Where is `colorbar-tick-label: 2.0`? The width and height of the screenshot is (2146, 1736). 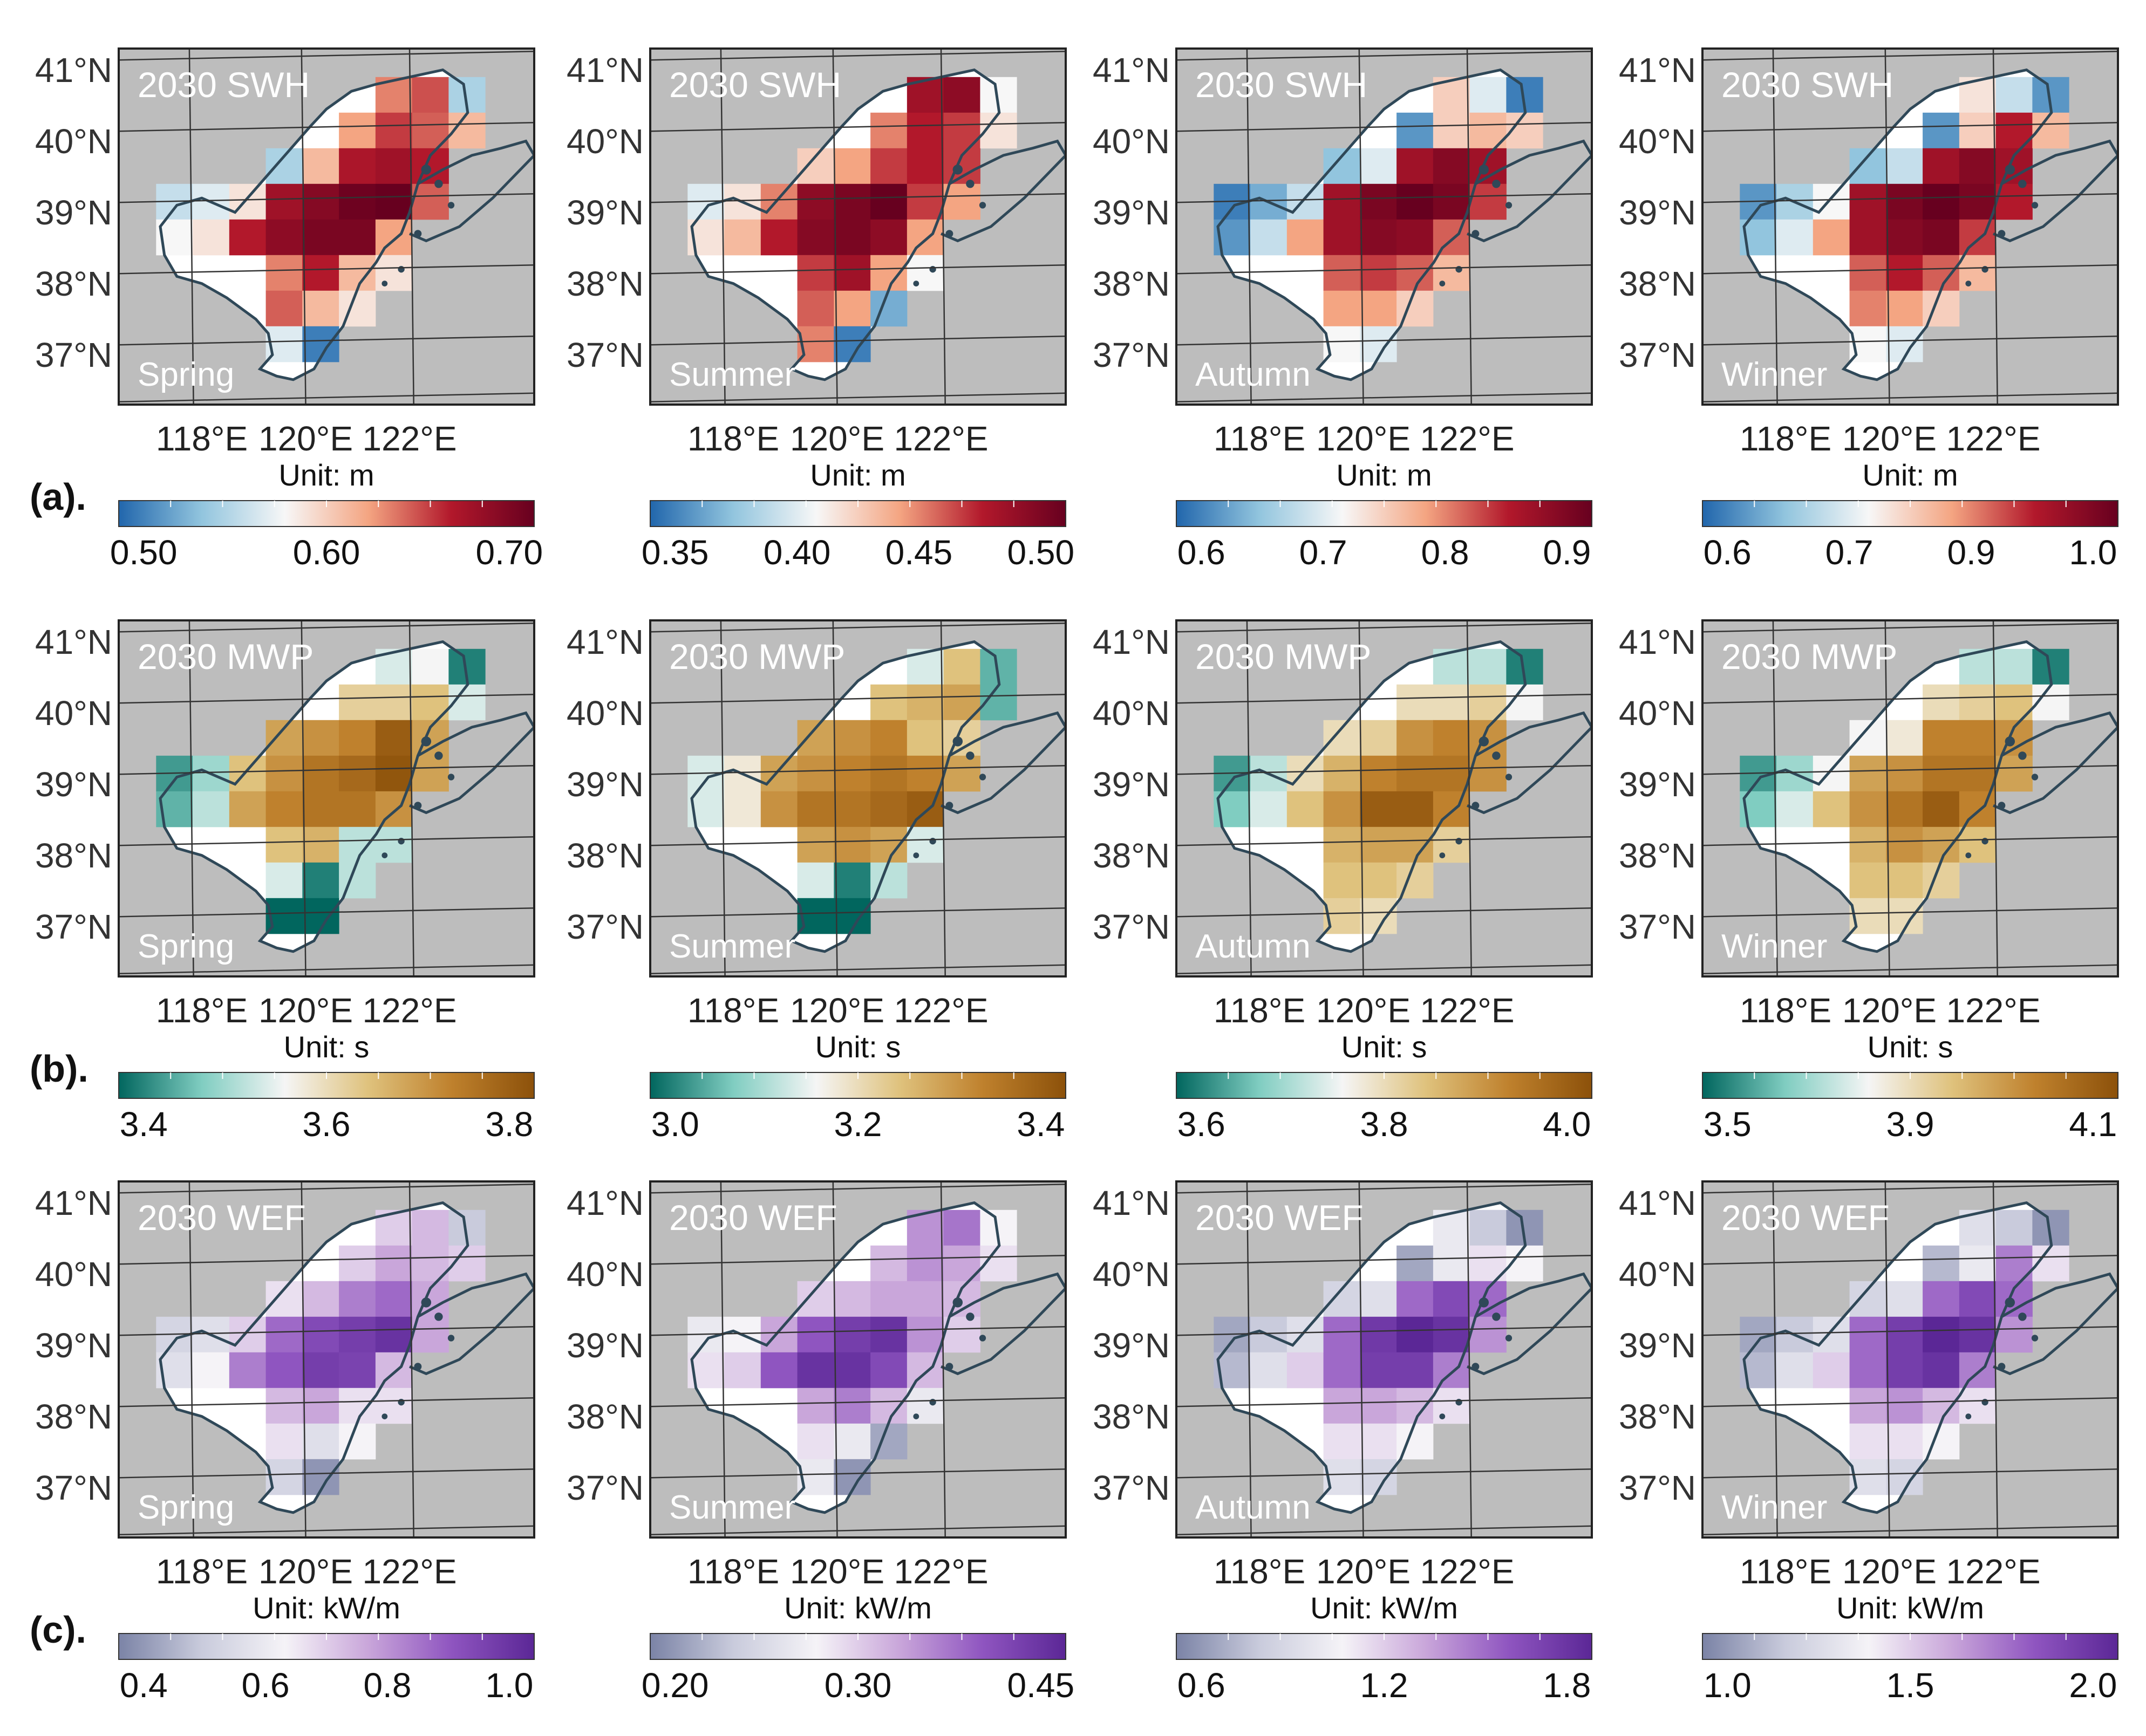
colorbar-tick-label: 2.0 is located at coordinates (2093, 1685).